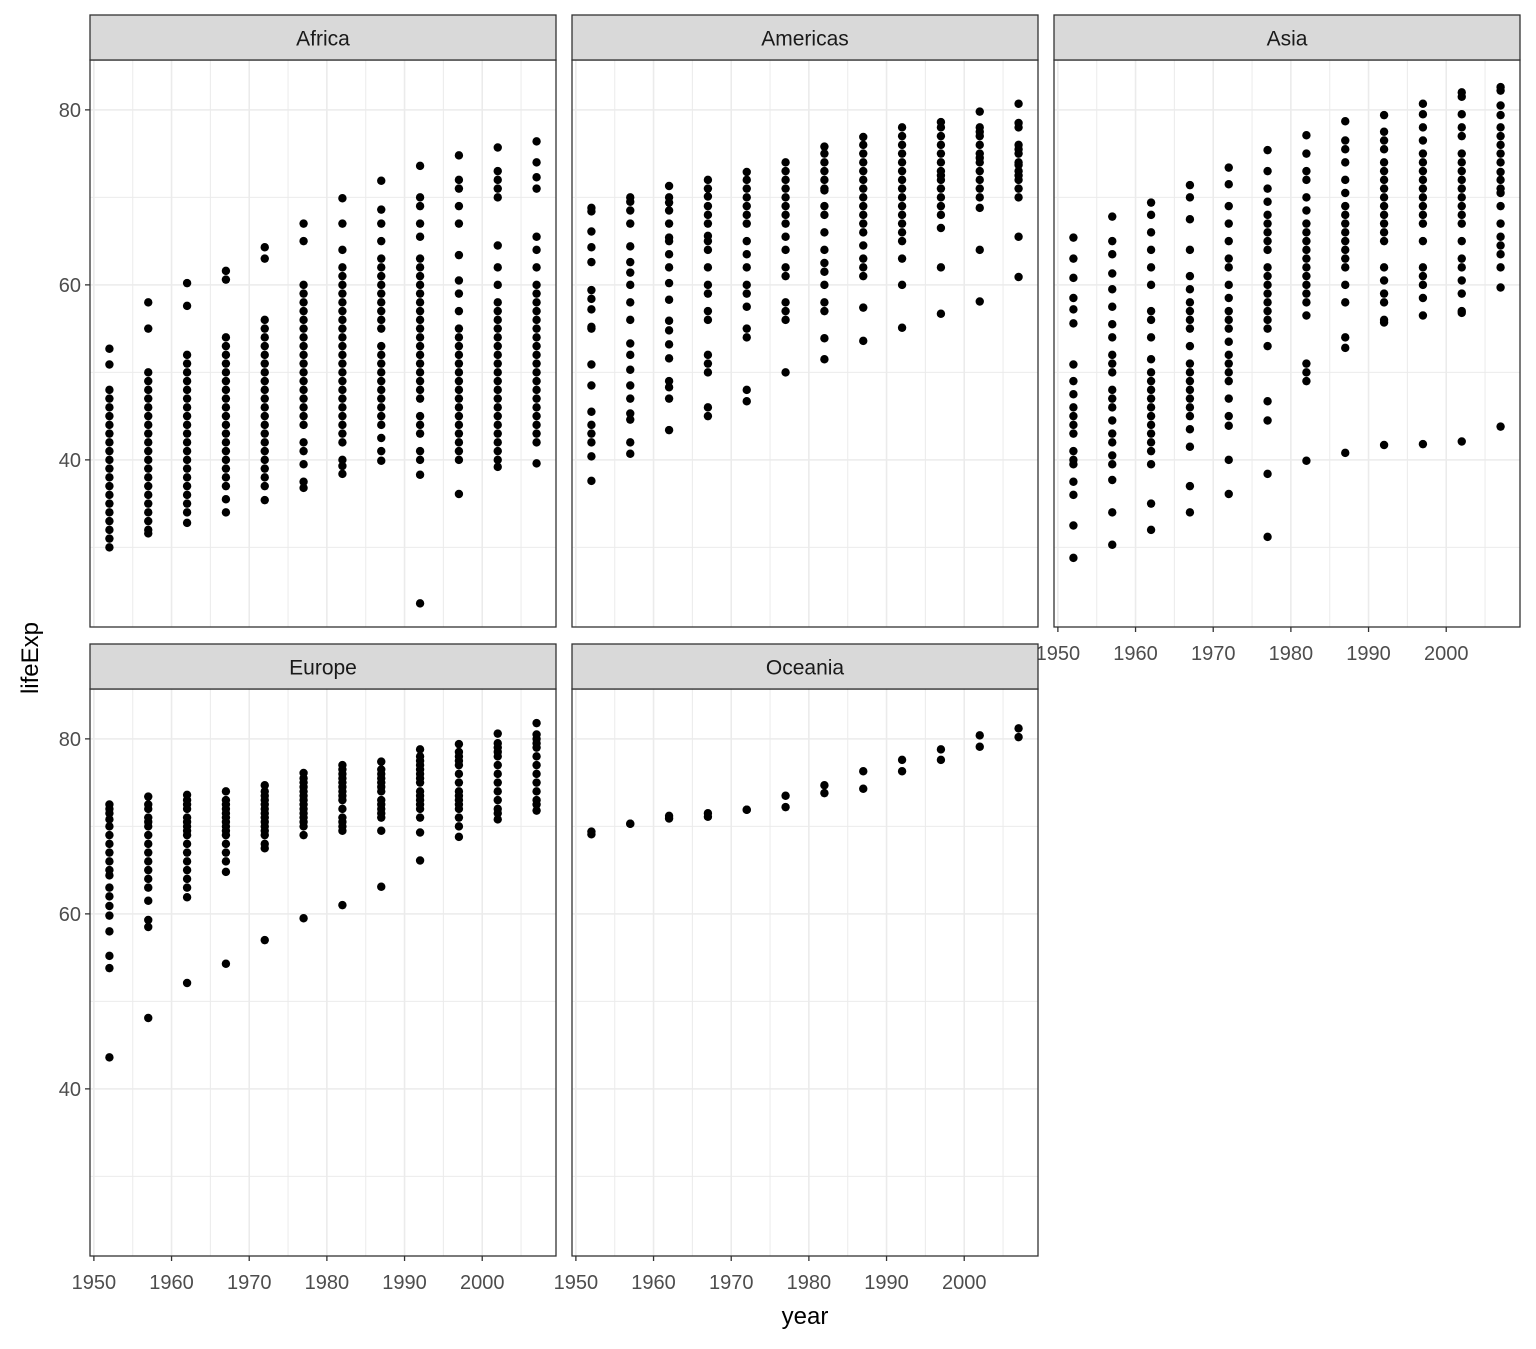 The width and height of the screenshot is (1536, 1349). Describe the element at coordinates (70, 111) in the screenshot. I see `y-tick-label: 80` at that location.